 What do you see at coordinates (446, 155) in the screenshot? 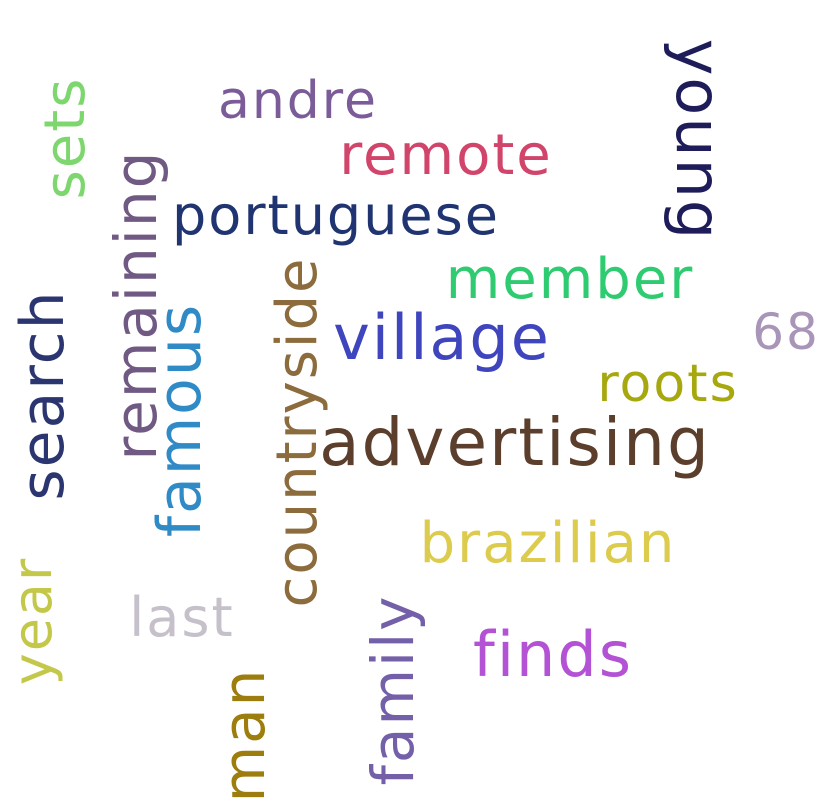
I see `word-remote: remote` at bounding box center [446, 155].